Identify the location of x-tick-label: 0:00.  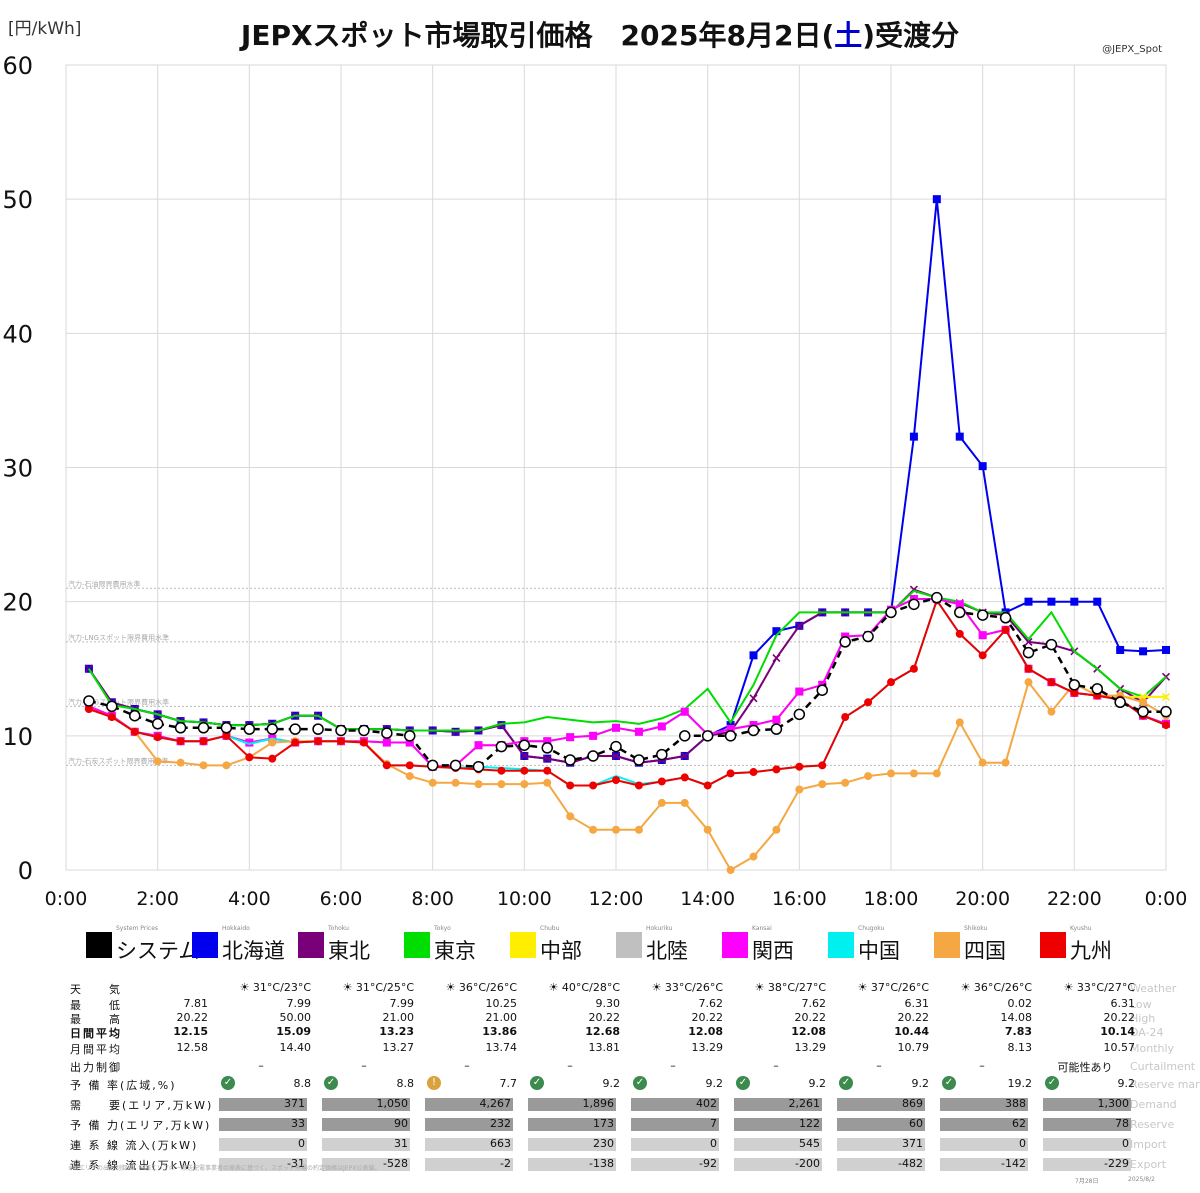
(1166, 899).